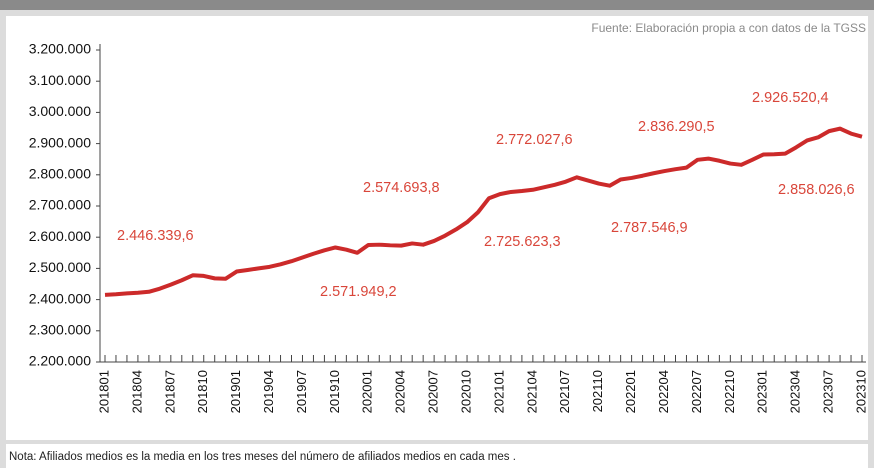  What do you see at coordinates (630, 391) in the screenshot?
I see `x-tick-label: 202201` at bounding box center [630, 391].